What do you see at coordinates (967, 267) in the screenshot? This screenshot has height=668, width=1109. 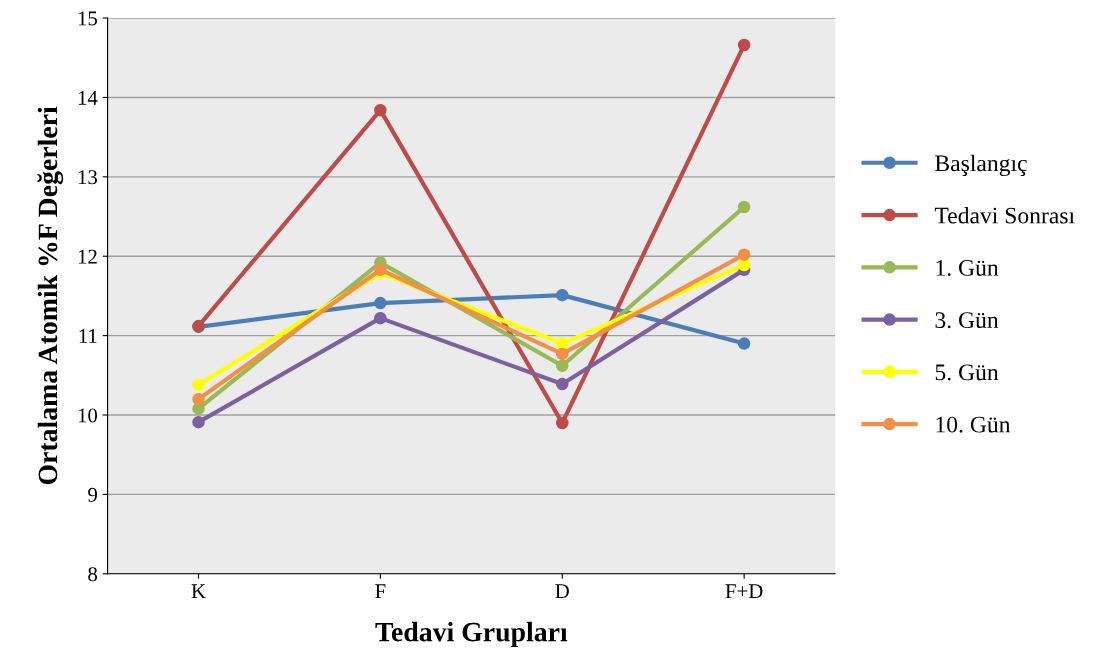 I see `legend-label: 1. Gün` at bounding box center [967, 267].